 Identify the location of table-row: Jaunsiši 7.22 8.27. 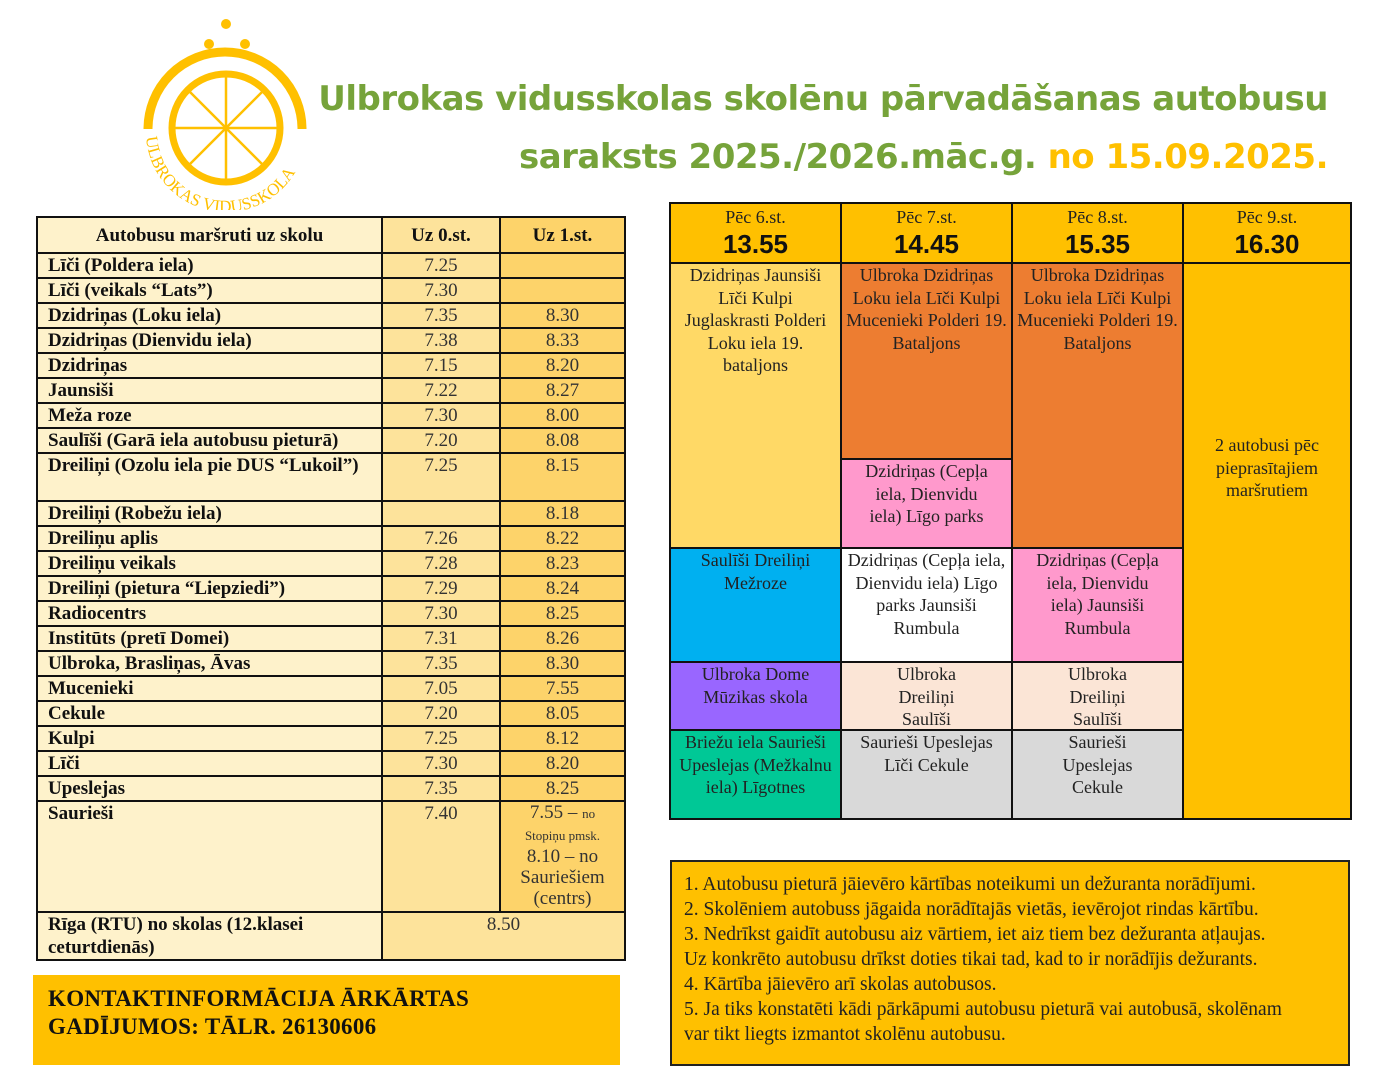
(331, 390).